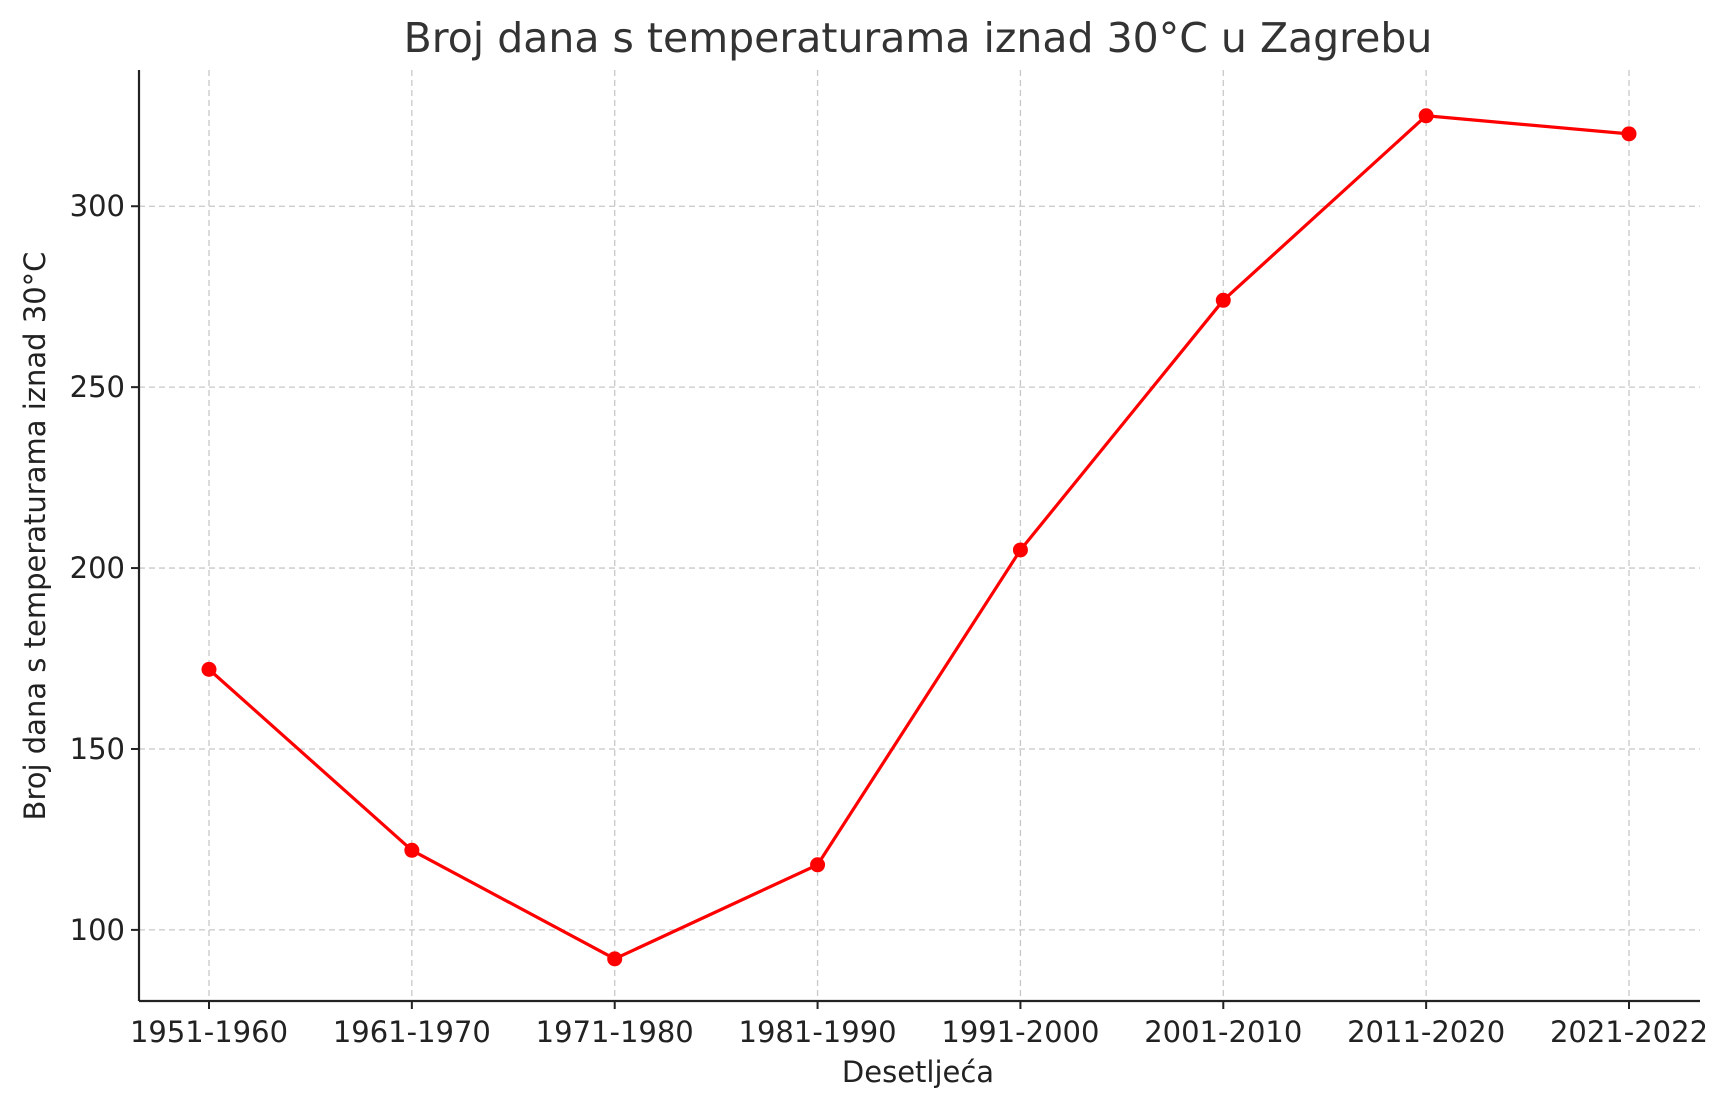  What do you see at coordinates (1020, 1032) in the screenshot?
I see `x-tick-label: 1991-2000` at bounding box center [1020, 1032].